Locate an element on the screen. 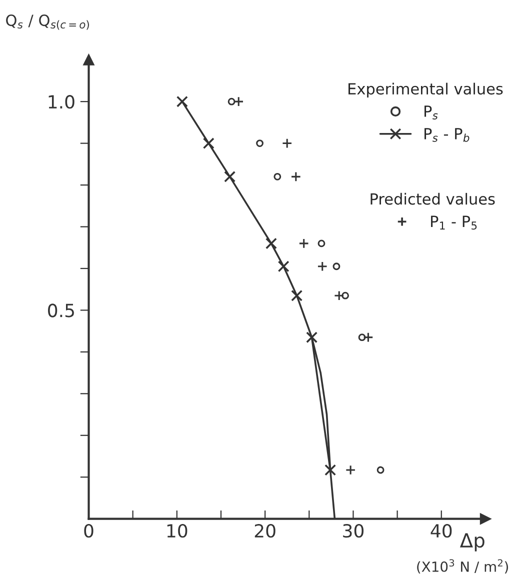 This screenshot has height=581, width=522. y-tick-label: 1.0 is located at coordinates (61, 102).